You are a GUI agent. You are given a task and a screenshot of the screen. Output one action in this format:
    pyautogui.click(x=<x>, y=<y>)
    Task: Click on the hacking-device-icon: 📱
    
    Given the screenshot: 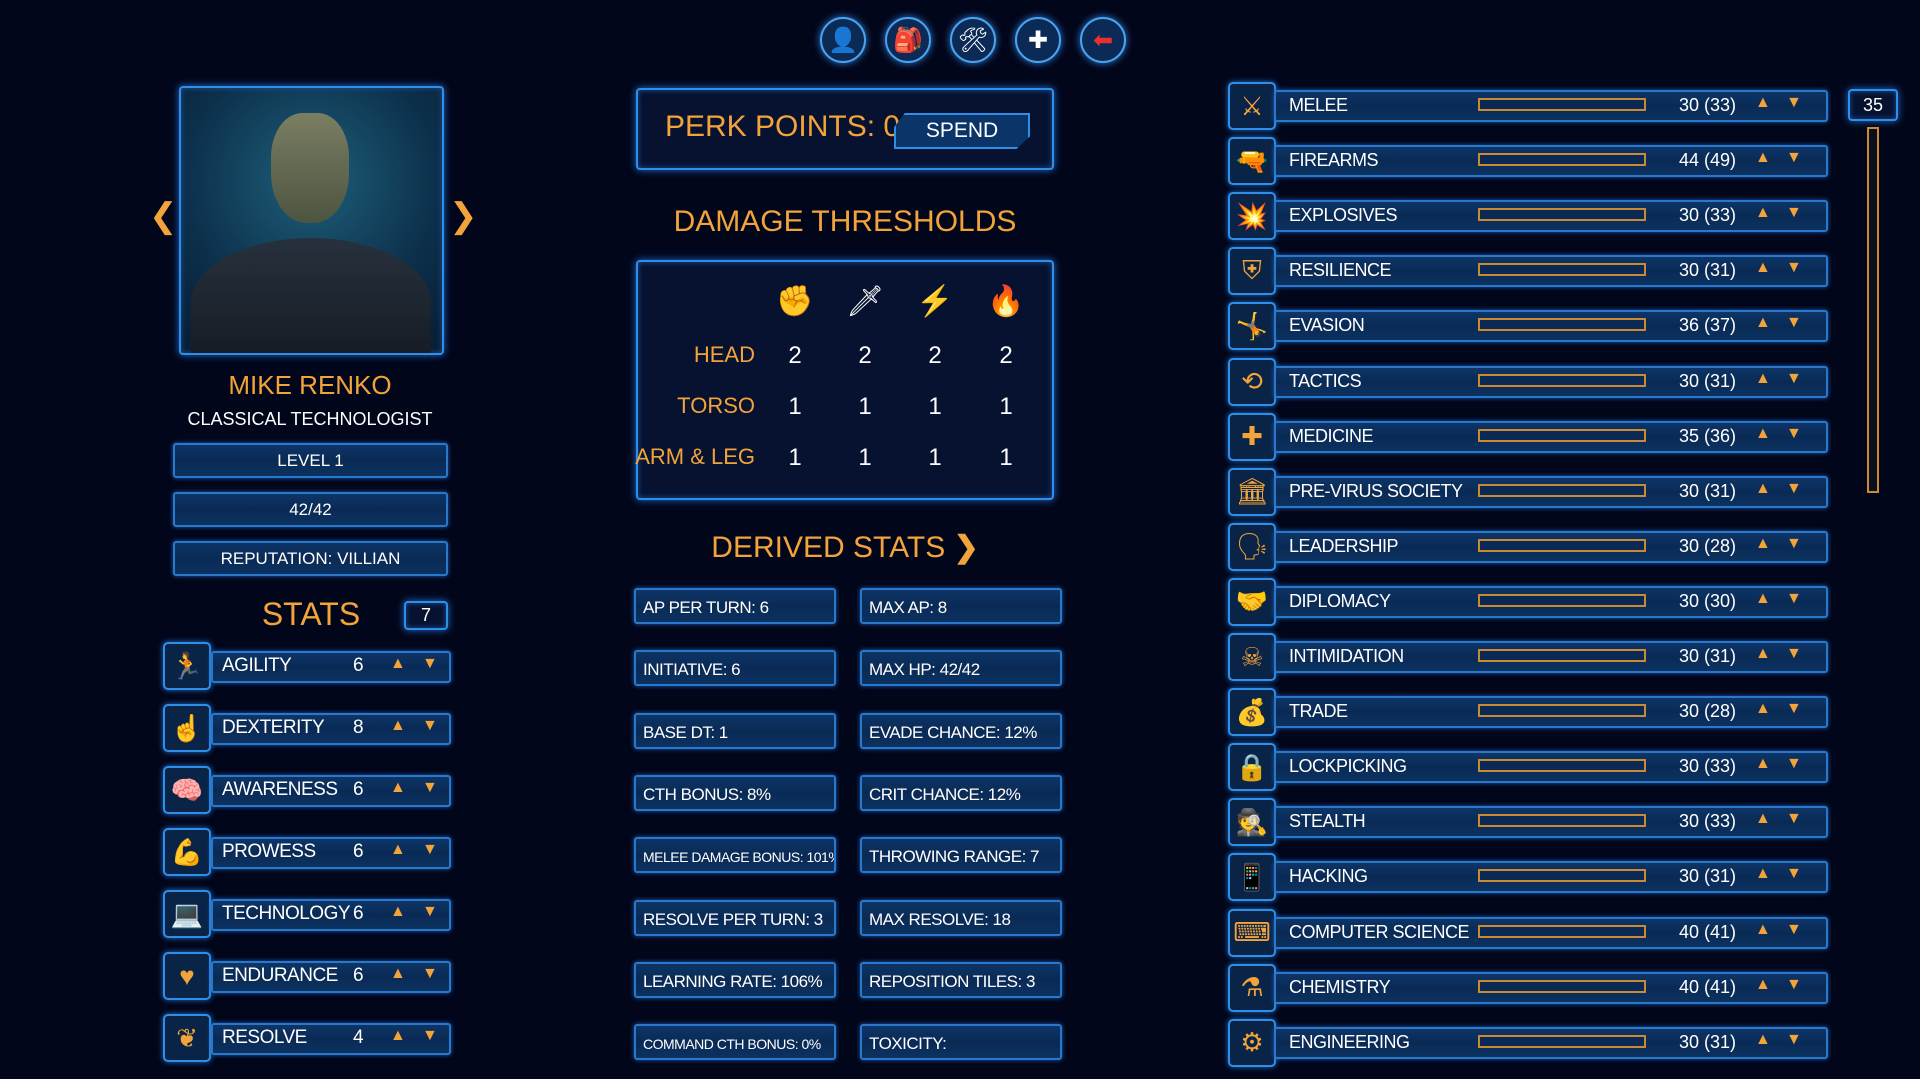 What is the action you would take?
    pyautogui.click(x=1252, y=877)
    